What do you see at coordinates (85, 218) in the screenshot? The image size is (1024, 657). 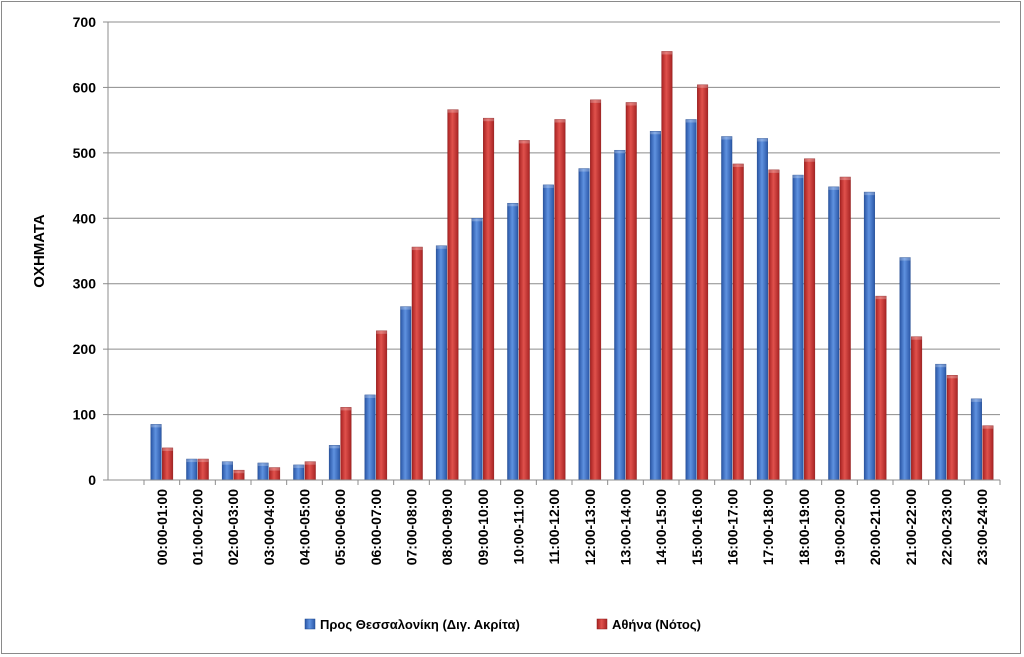 I see `y-tick-label: 400` at bounding box center [85, 218].